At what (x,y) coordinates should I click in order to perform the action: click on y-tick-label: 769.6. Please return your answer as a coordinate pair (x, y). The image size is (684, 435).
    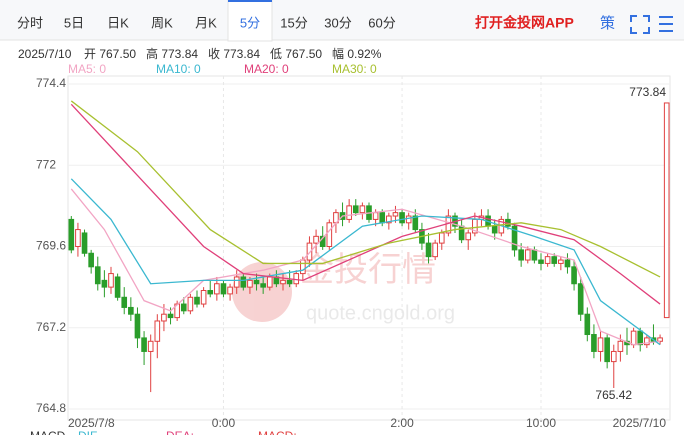
    Looking at the image, I should click on (51, 246).